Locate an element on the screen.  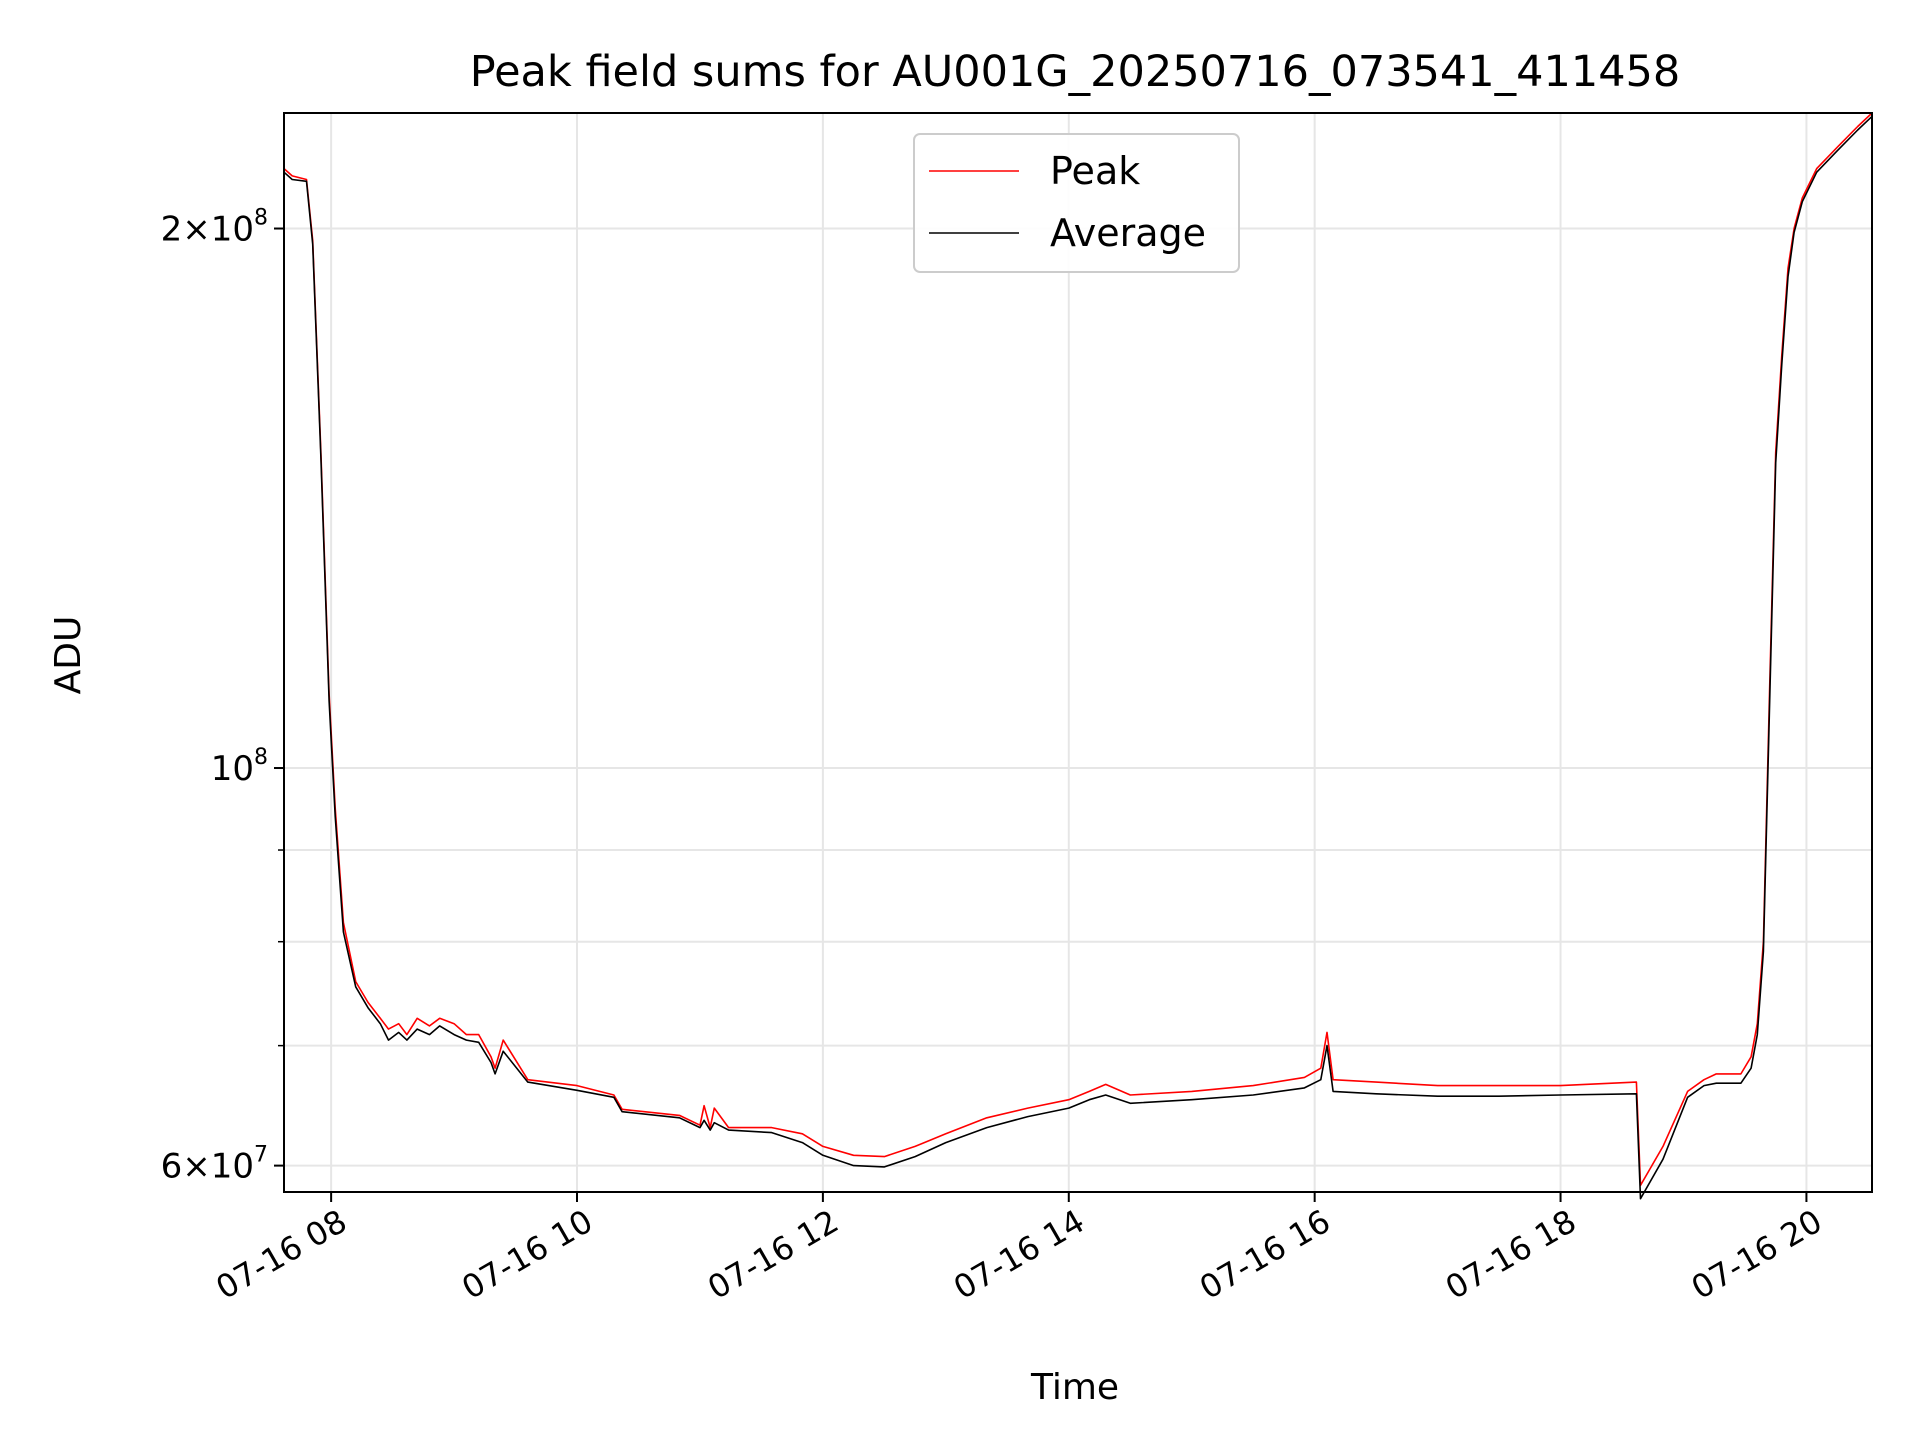
legend: Peak Average is located at coordinates (1076, 203).